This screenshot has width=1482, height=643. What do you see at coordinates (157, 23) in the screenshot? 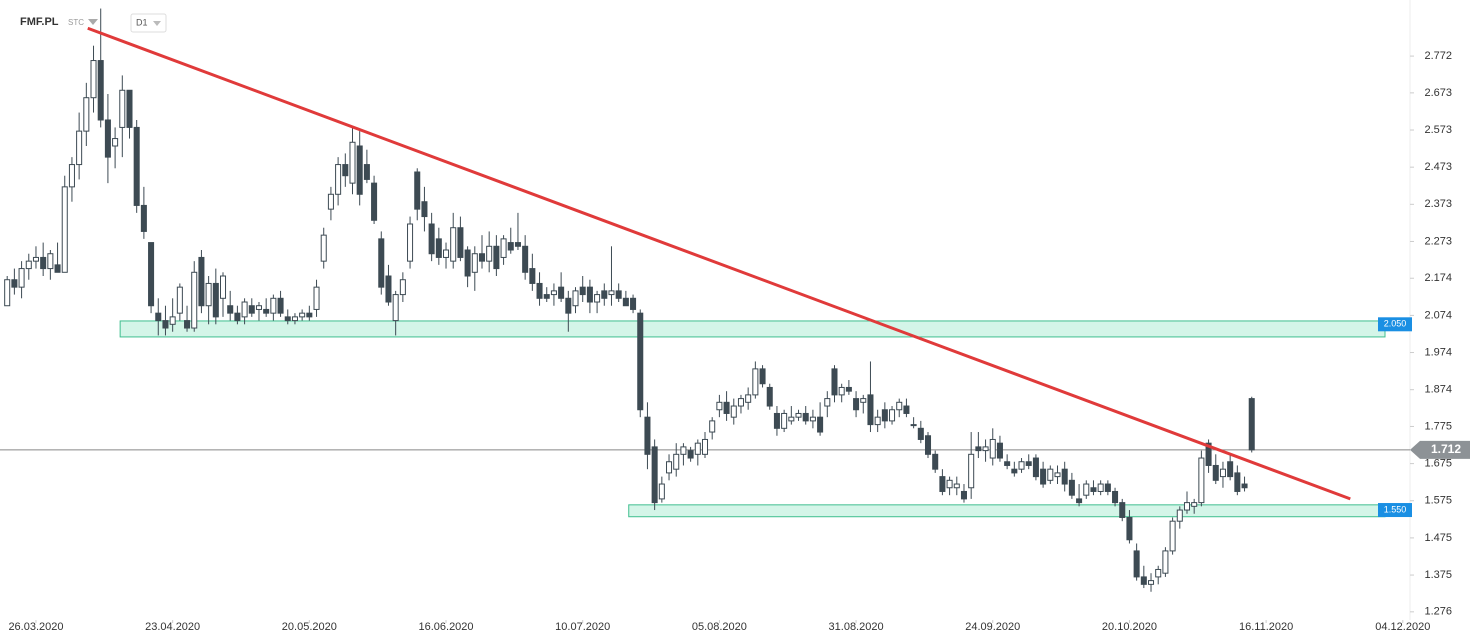
I see `interval-arrow` at bounding box center [157, 23].